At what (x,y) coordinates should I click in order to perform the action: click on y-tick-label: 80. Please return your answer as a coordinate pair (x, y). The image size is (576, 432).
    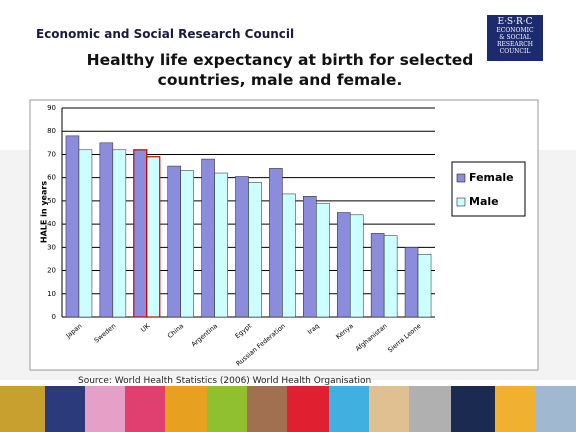
    Looking at the image, I should click on (51, 131).